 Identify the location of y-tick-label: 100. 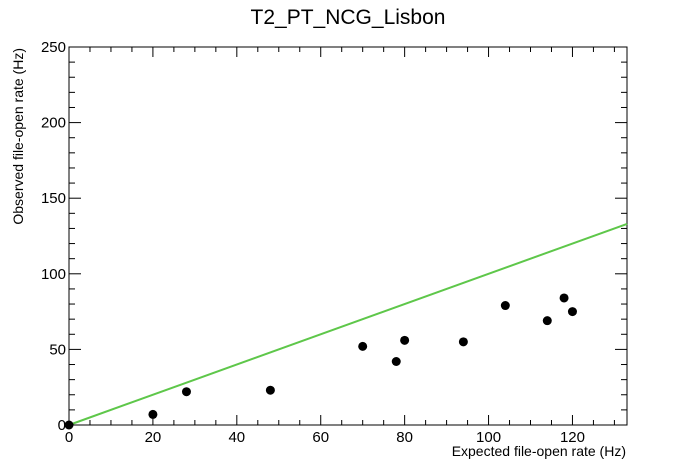
(53, 274).